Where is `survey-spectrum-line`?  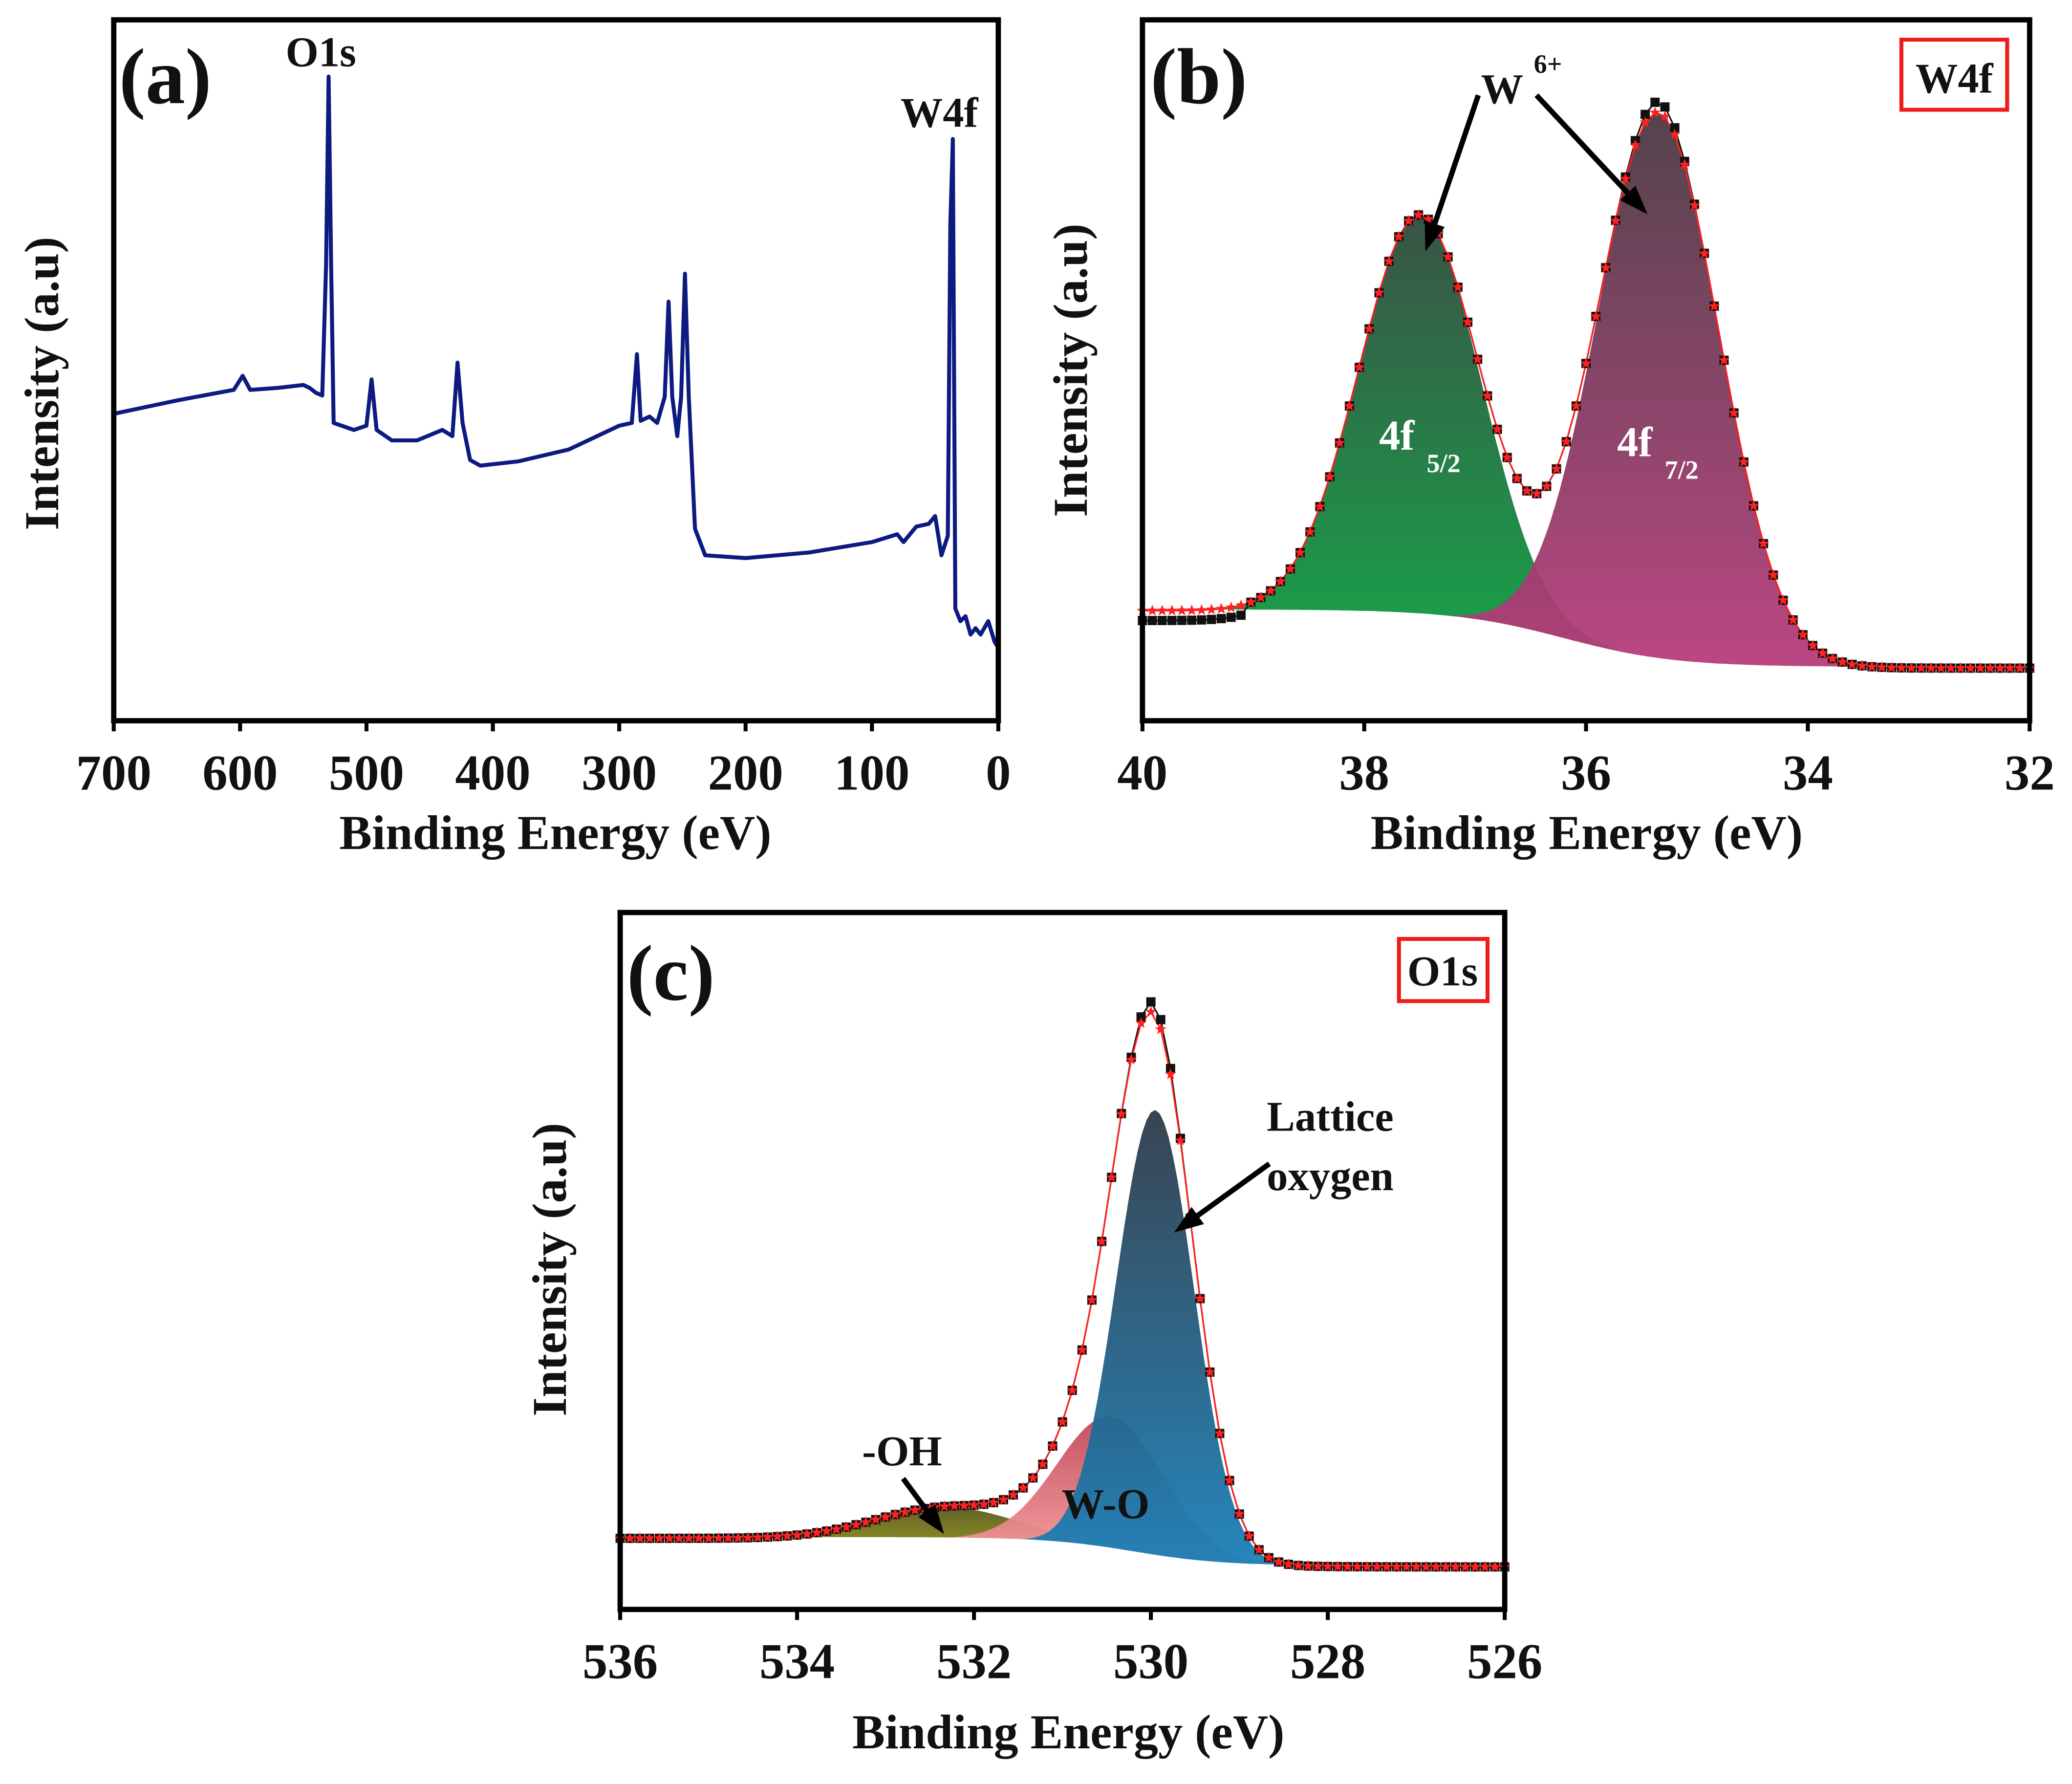 survey-spectrum-line is located at coordinates (556, 361).